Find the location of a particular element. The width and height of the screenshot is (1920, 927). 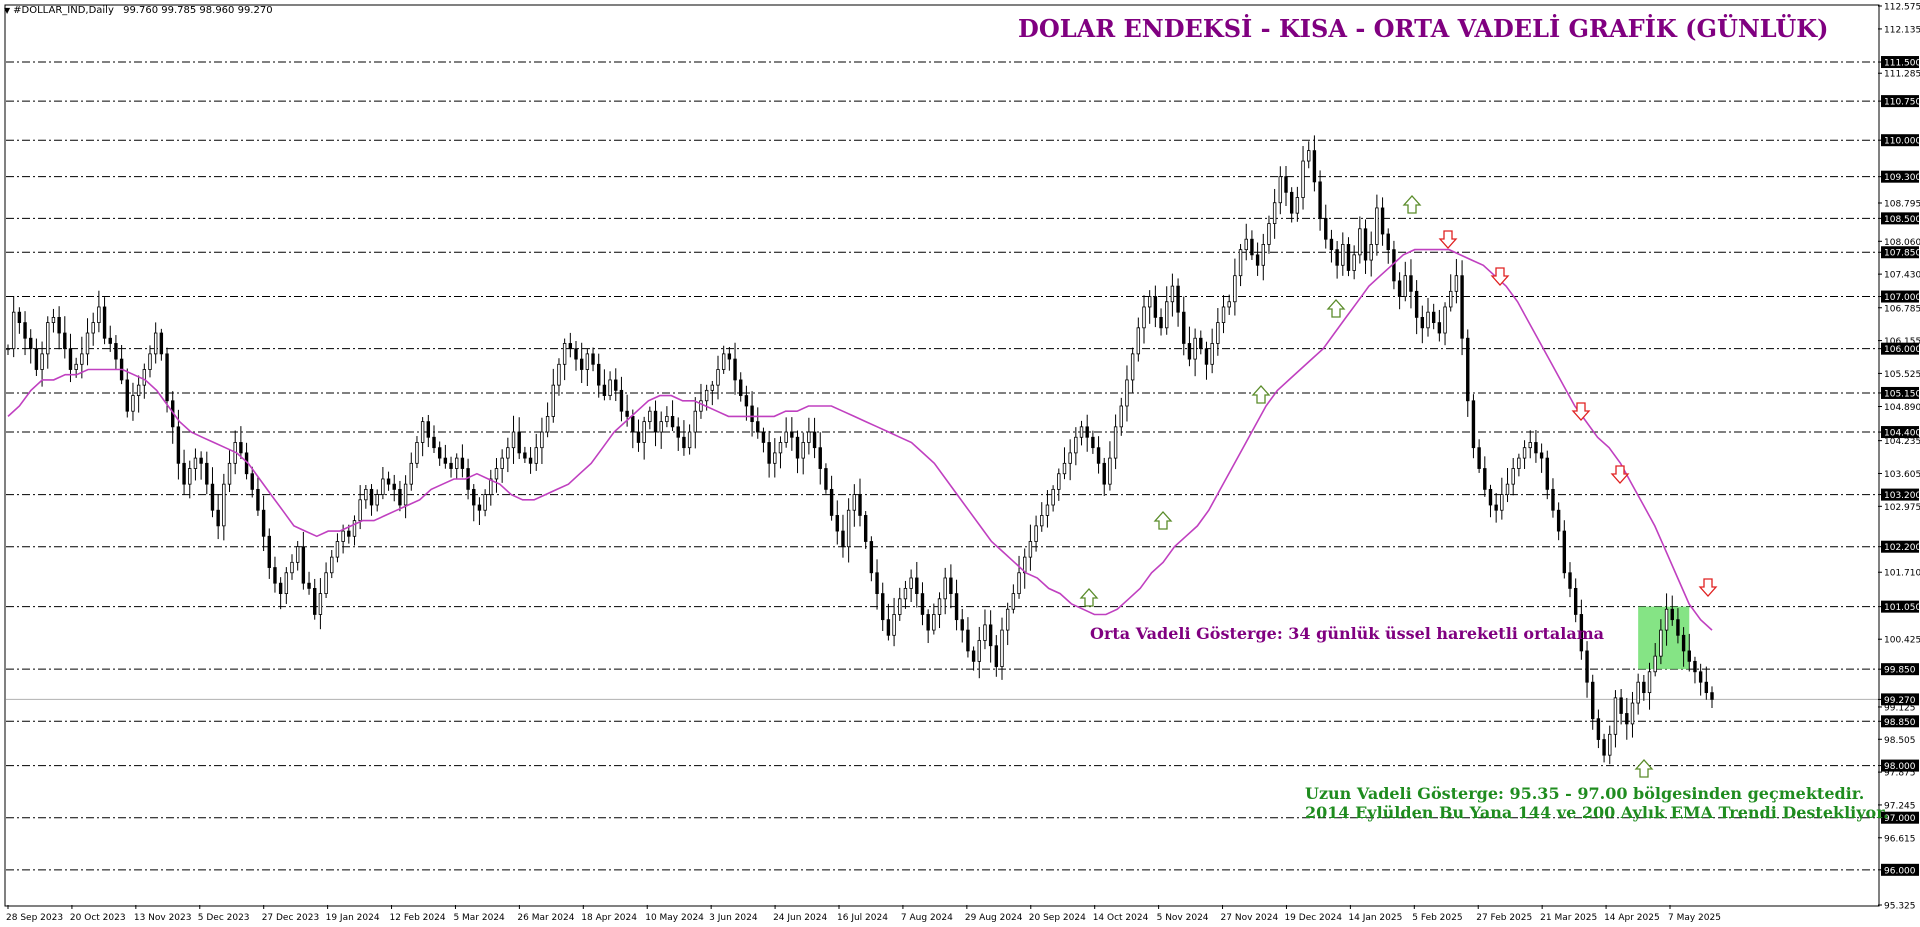

y-tick-label: 99.125 is located at coordinates (1900, 708).